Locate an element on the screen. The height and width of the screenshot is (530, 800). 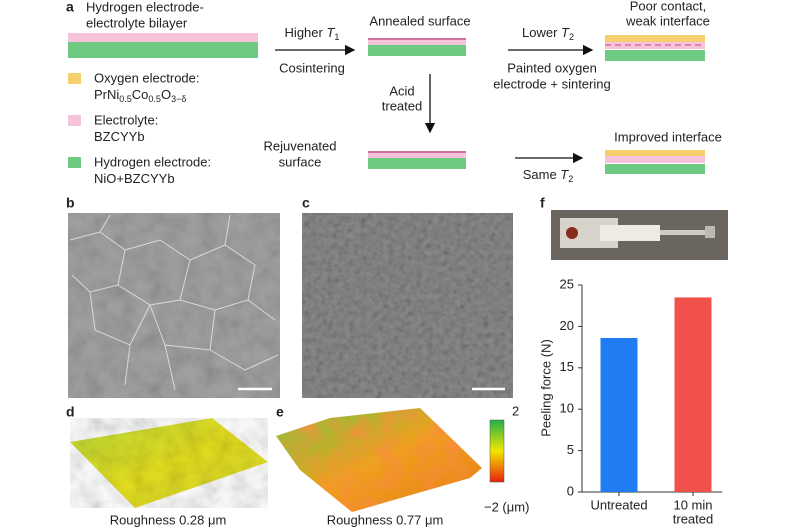
photo is located at coordinates (639, 235).